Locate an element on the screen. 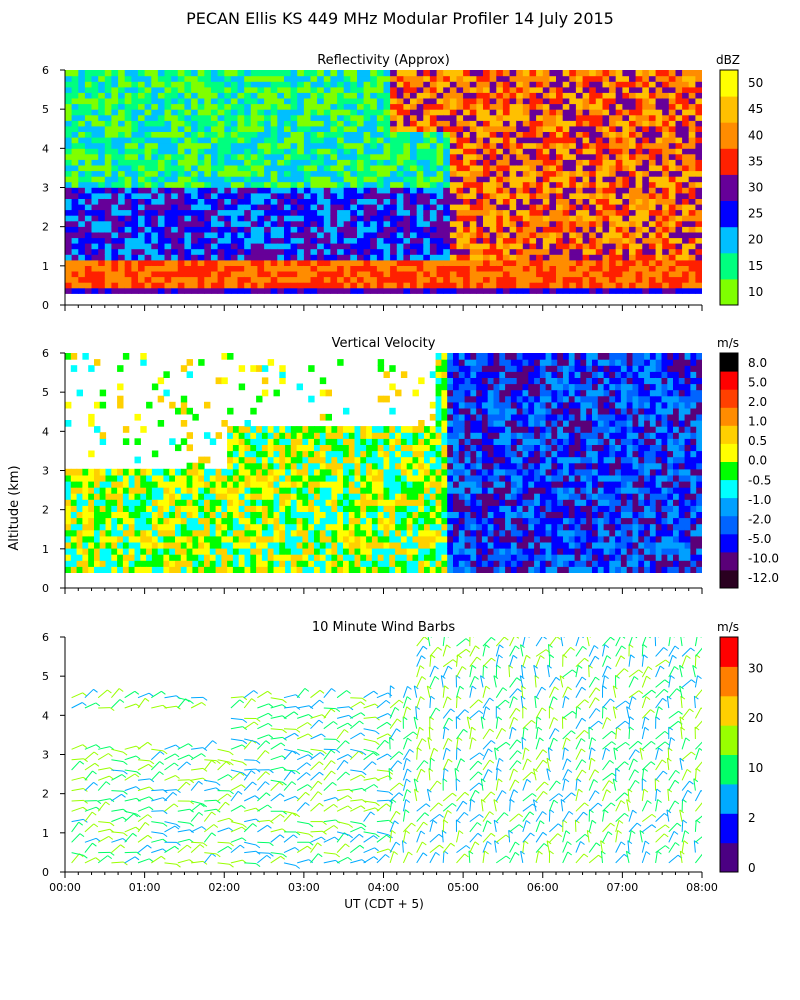 This screenshot has width=800, height=1000. colorbar-label: 10 is located at coordinates (755, 292).